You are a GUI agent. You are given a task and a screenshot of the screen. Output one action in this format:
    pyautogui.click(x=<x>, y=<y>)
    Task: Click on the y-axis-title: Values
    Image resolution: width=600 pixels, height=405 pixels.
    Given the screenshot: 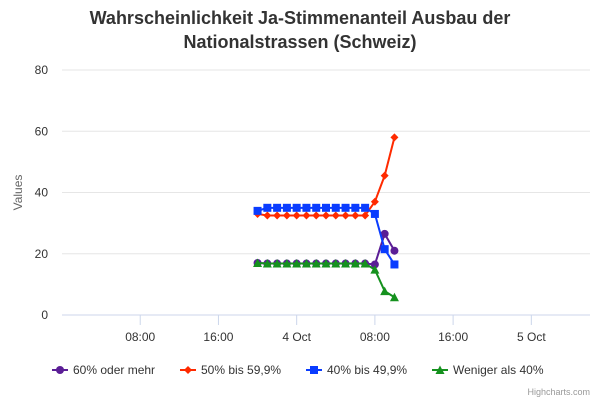 What is the action you would take?
    pyautogui.click(x=18, y=193)
    